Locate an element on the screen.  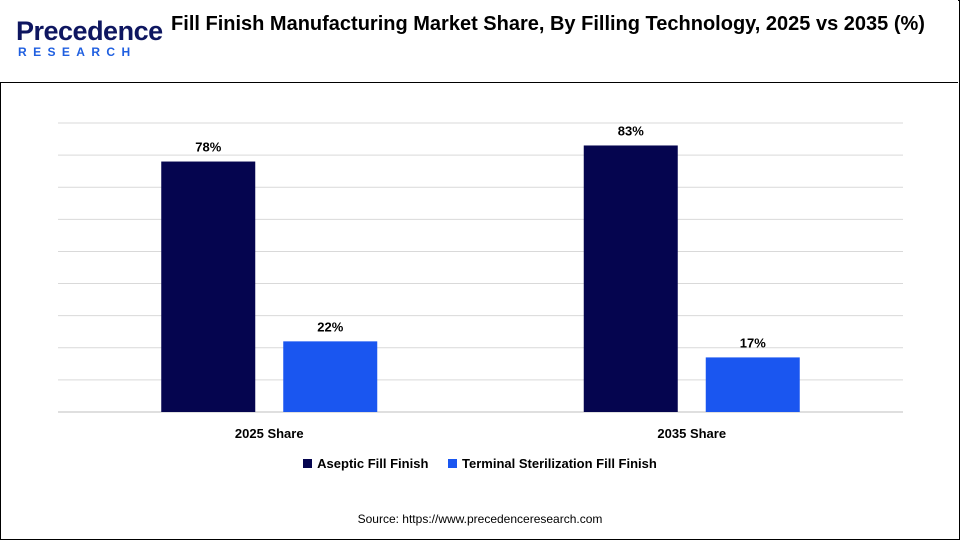
legend-label-aseptic: Aseptic Fill Finish is located at coordinates (373, 463).